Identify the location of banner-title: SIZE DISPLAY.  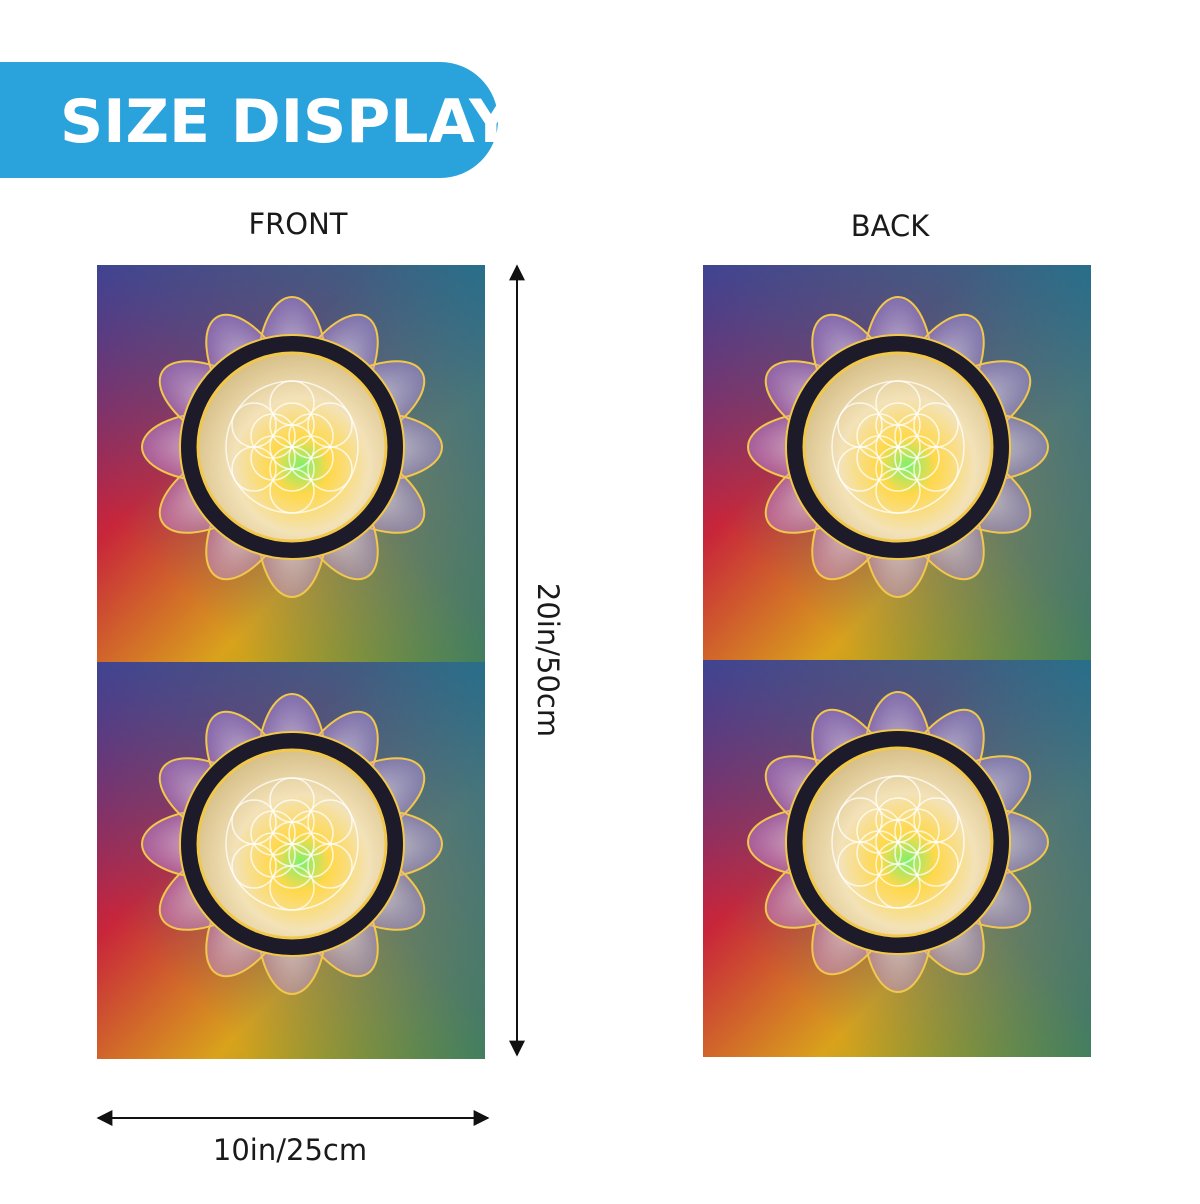
(287, 122).